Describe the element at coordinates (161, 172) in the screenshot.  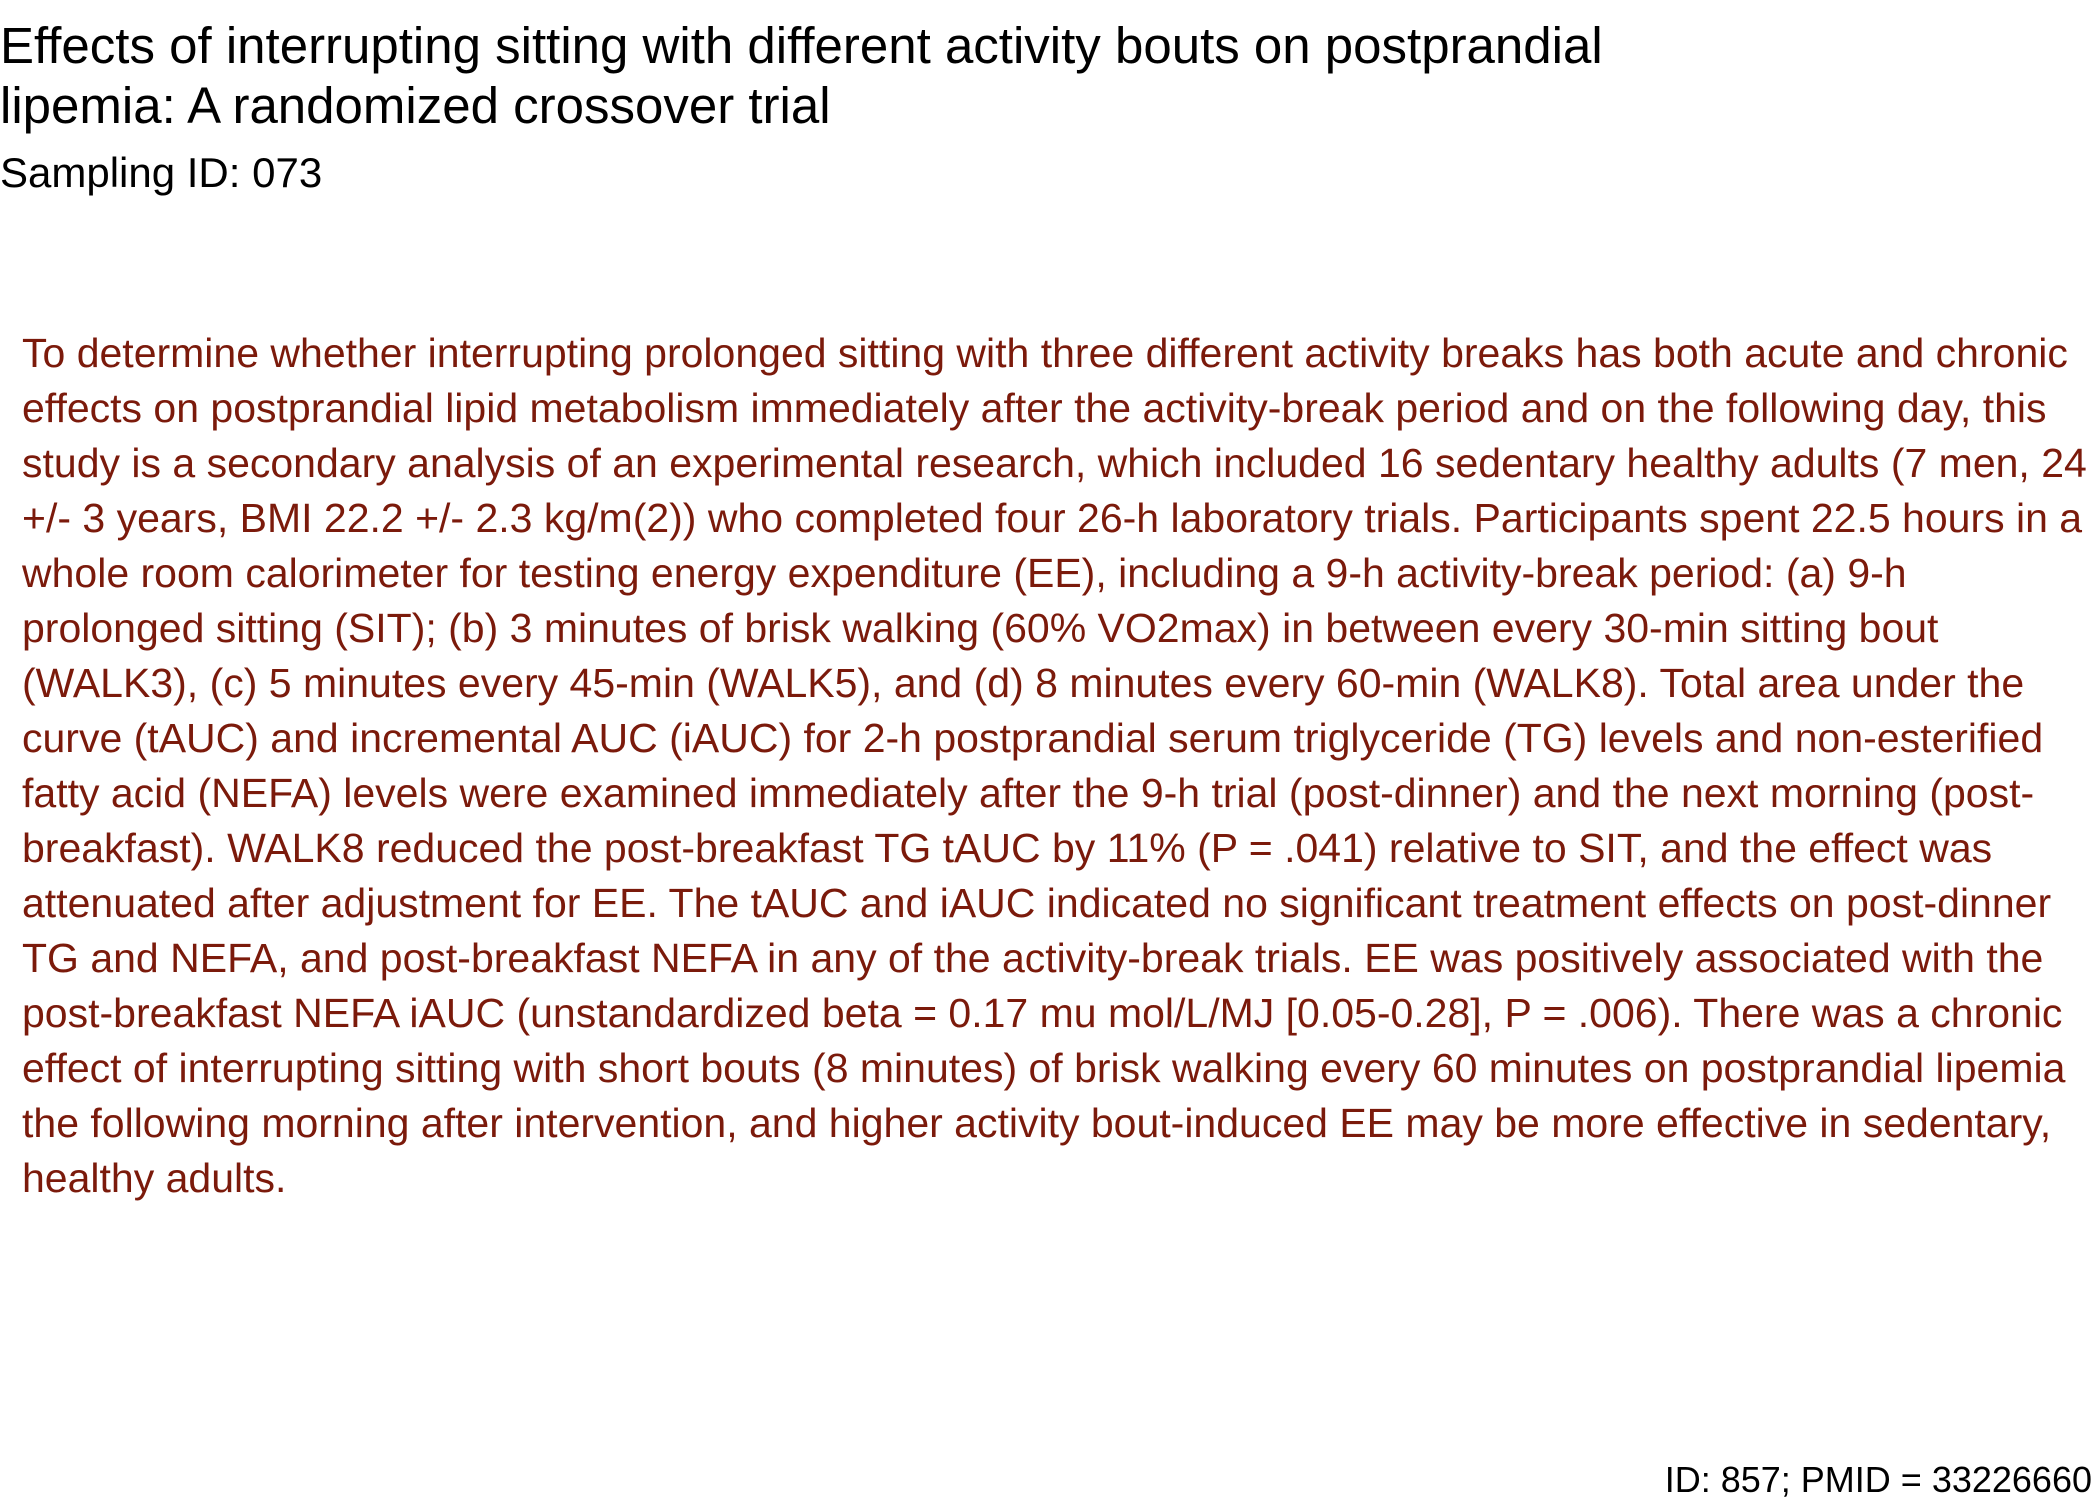
I see `sampling-id: Sampling ID: 073` at that location.